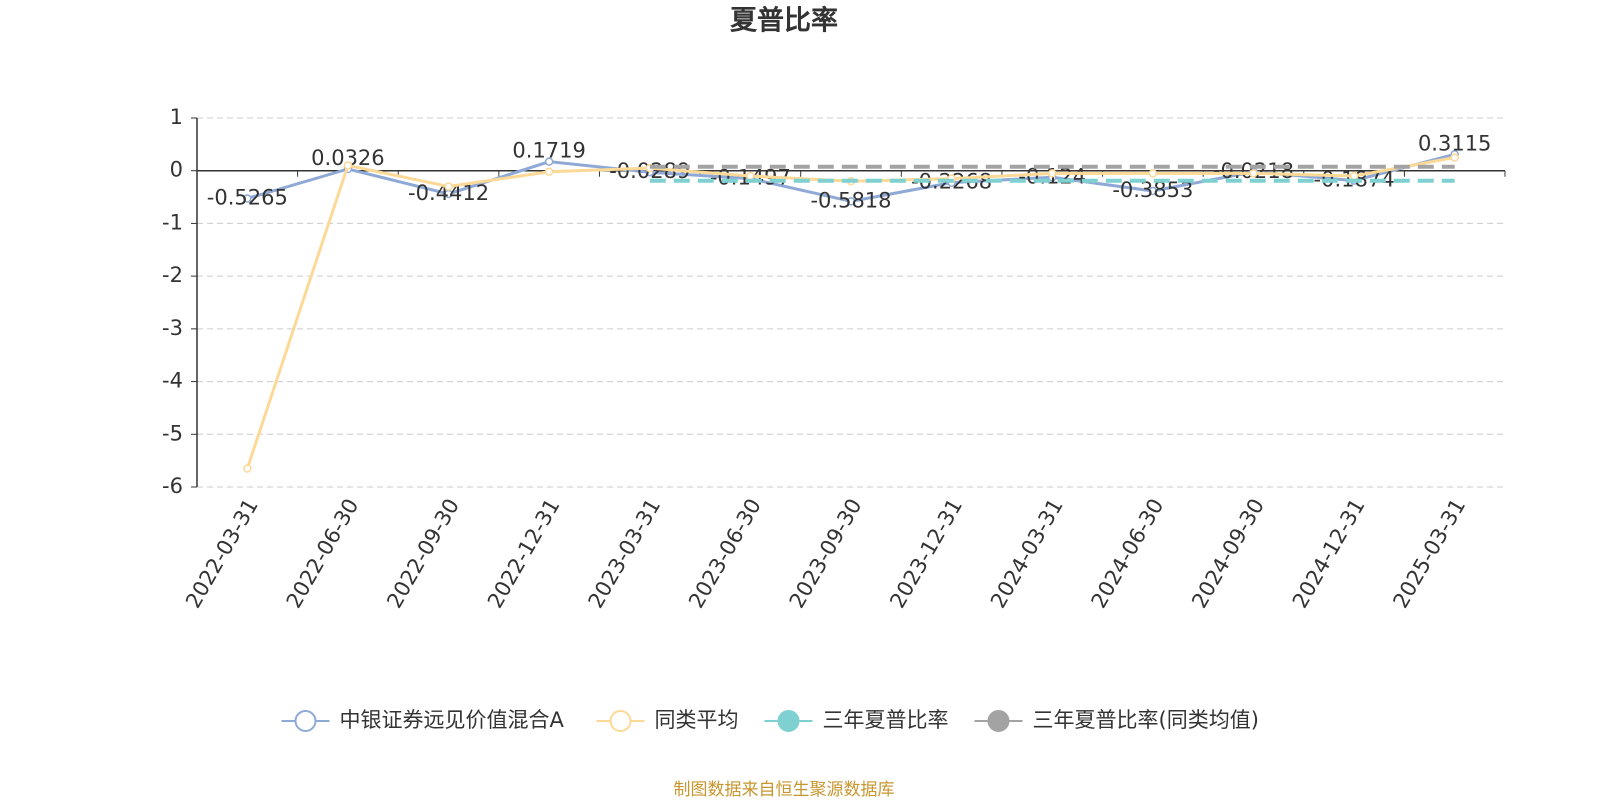 This screenshot has width=1600, height=800. Describe the element at coordinates (1454, 143) in the screenshot. I see `data-label: 0.3115` at that location.